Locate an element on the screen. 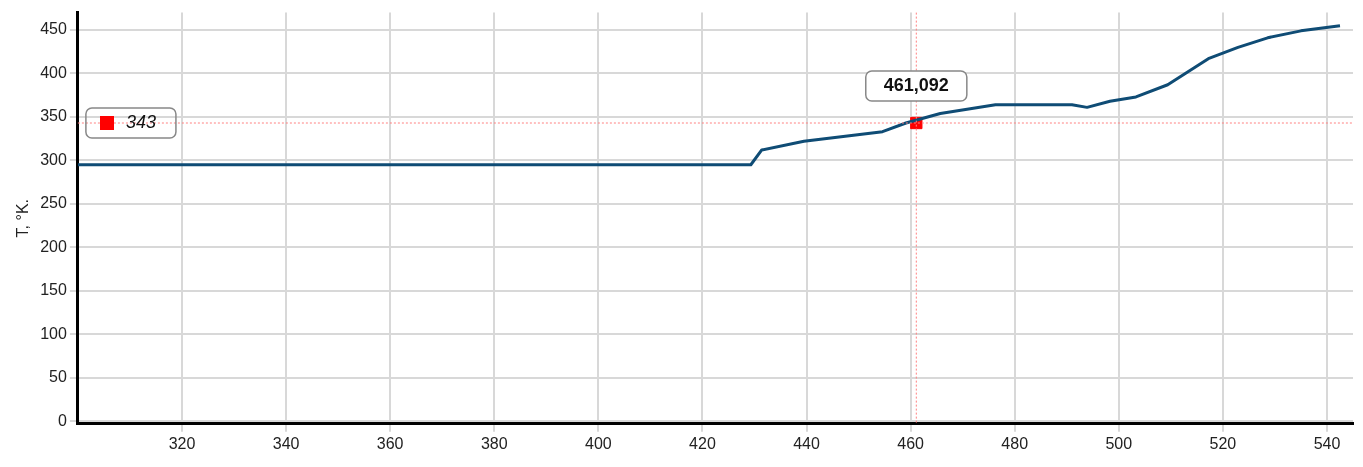 This screenshot has height=467, width=1363. x-tick-label: 340 is located at coordinates (286, 443).